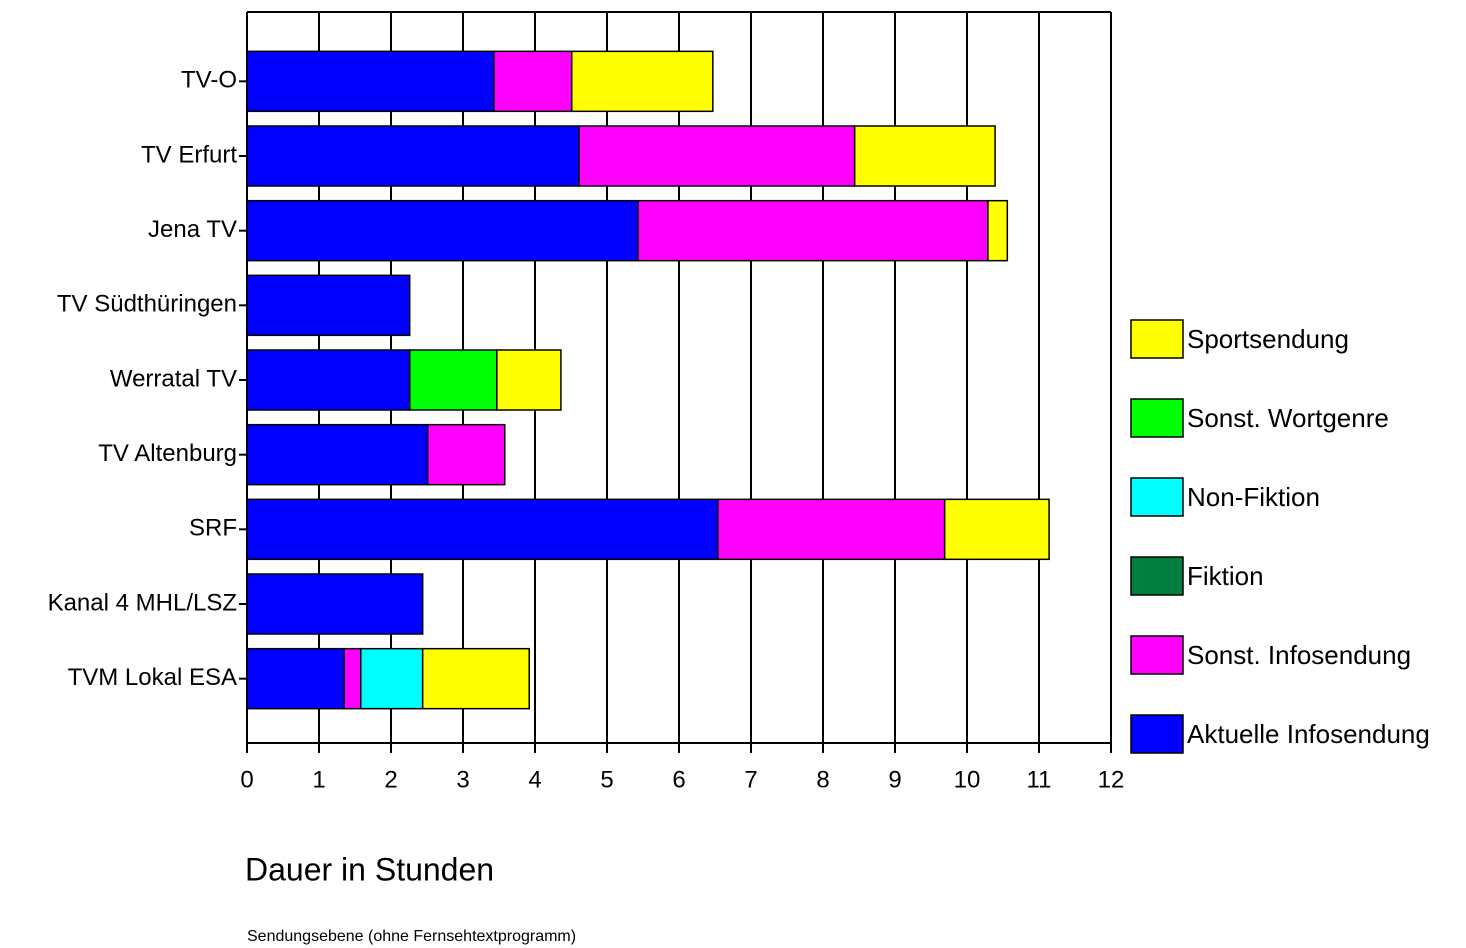 This screenshot has height=948, width=1466. I want to click on y-tick-label: Werratal TV, so click(173, 378).